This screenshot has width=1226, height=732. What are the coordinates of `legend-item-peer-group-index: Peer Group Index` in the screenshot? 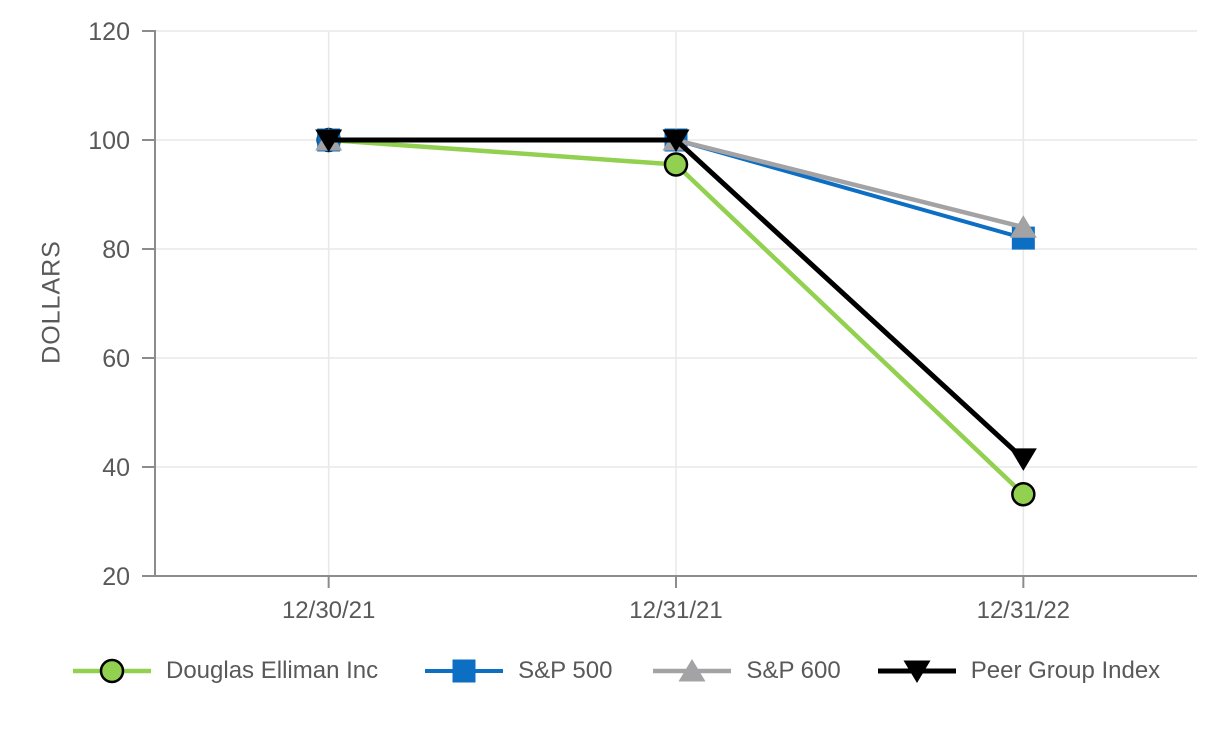 It's located at (1018, 671).